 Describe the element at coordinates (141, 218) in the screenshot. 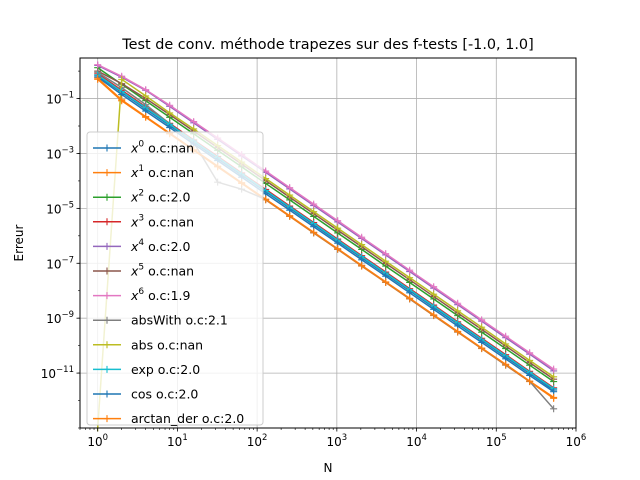

I see `legend-label-exponent: 3` at that location.